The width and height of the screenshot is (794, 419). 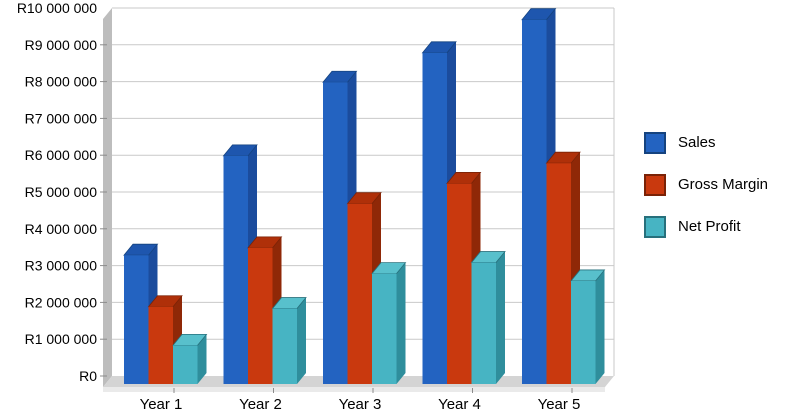 I want to click on y-axis-label: R6 000 000, so click(x=61, y=155).